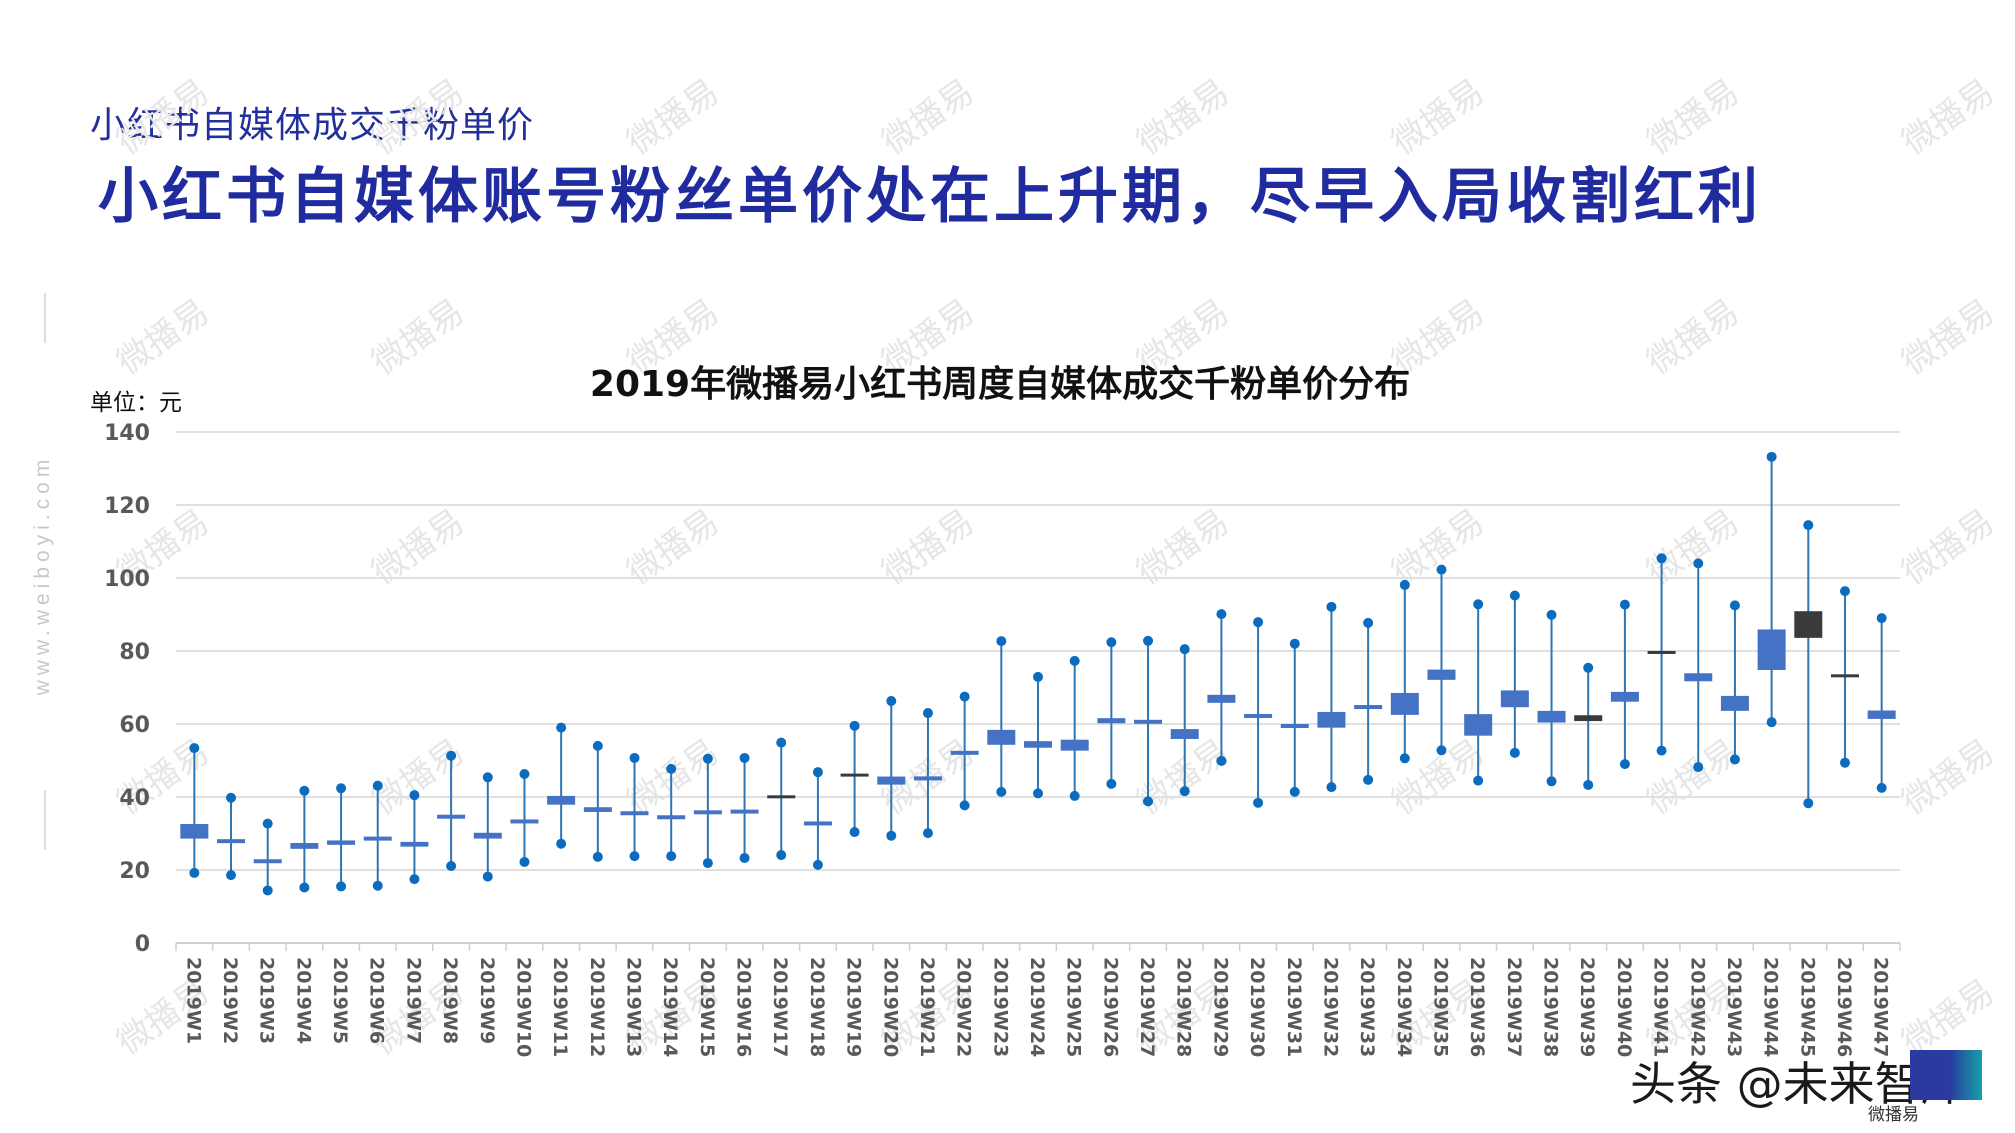 The width and height of the screenshot is (2015, 1133). What do you see at coordinates (927, 1007) in the screenshot?
I see `x-tick-label: 2019W21` at bounding box center [927, 1007].